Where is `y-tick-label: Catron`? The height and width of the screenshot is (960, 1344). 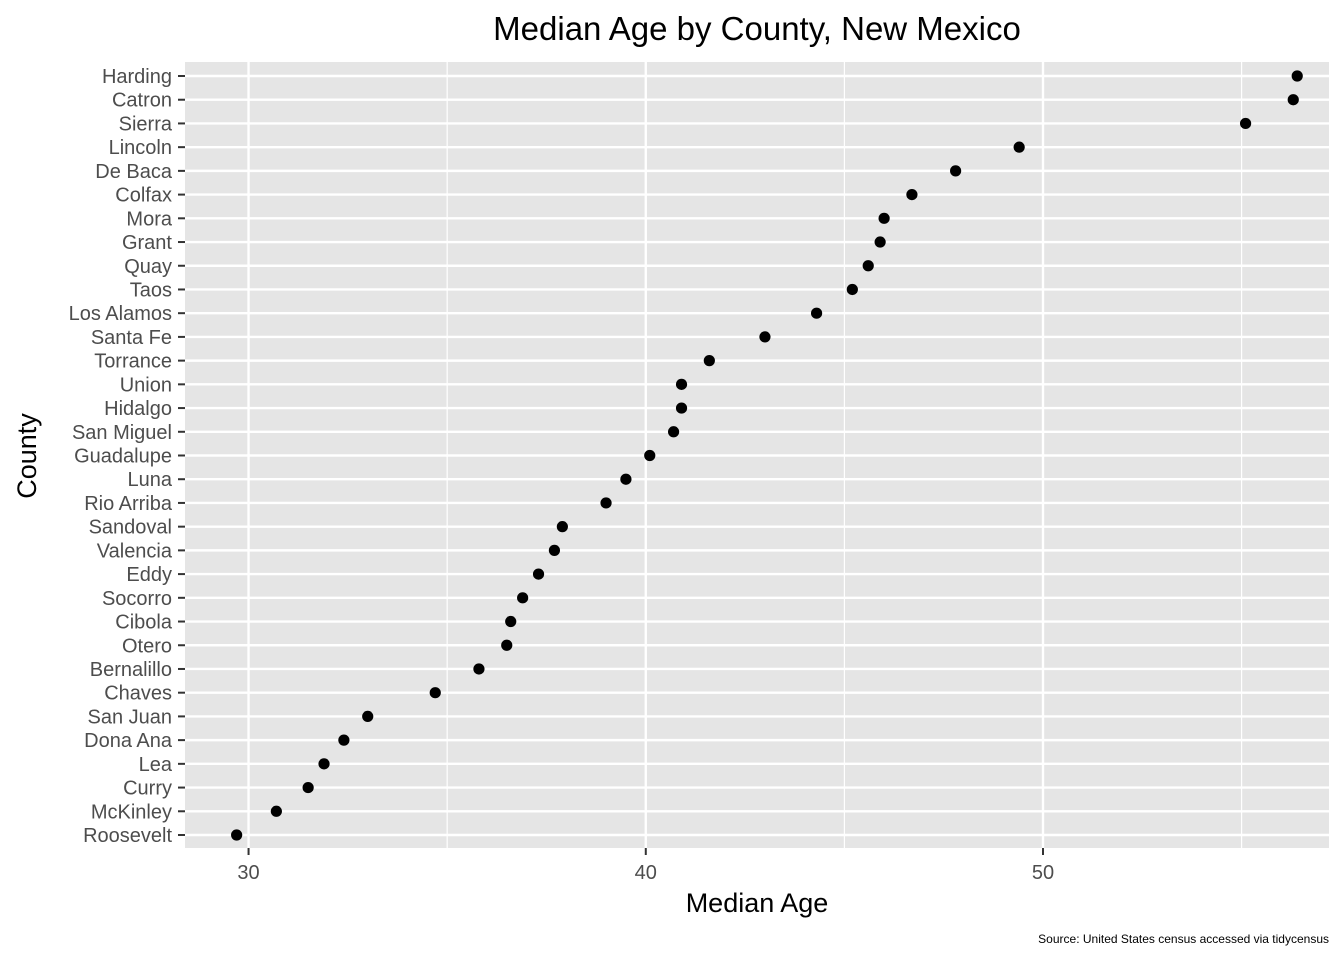 y-tick-label: Catron is located at coordinates (142, 101).